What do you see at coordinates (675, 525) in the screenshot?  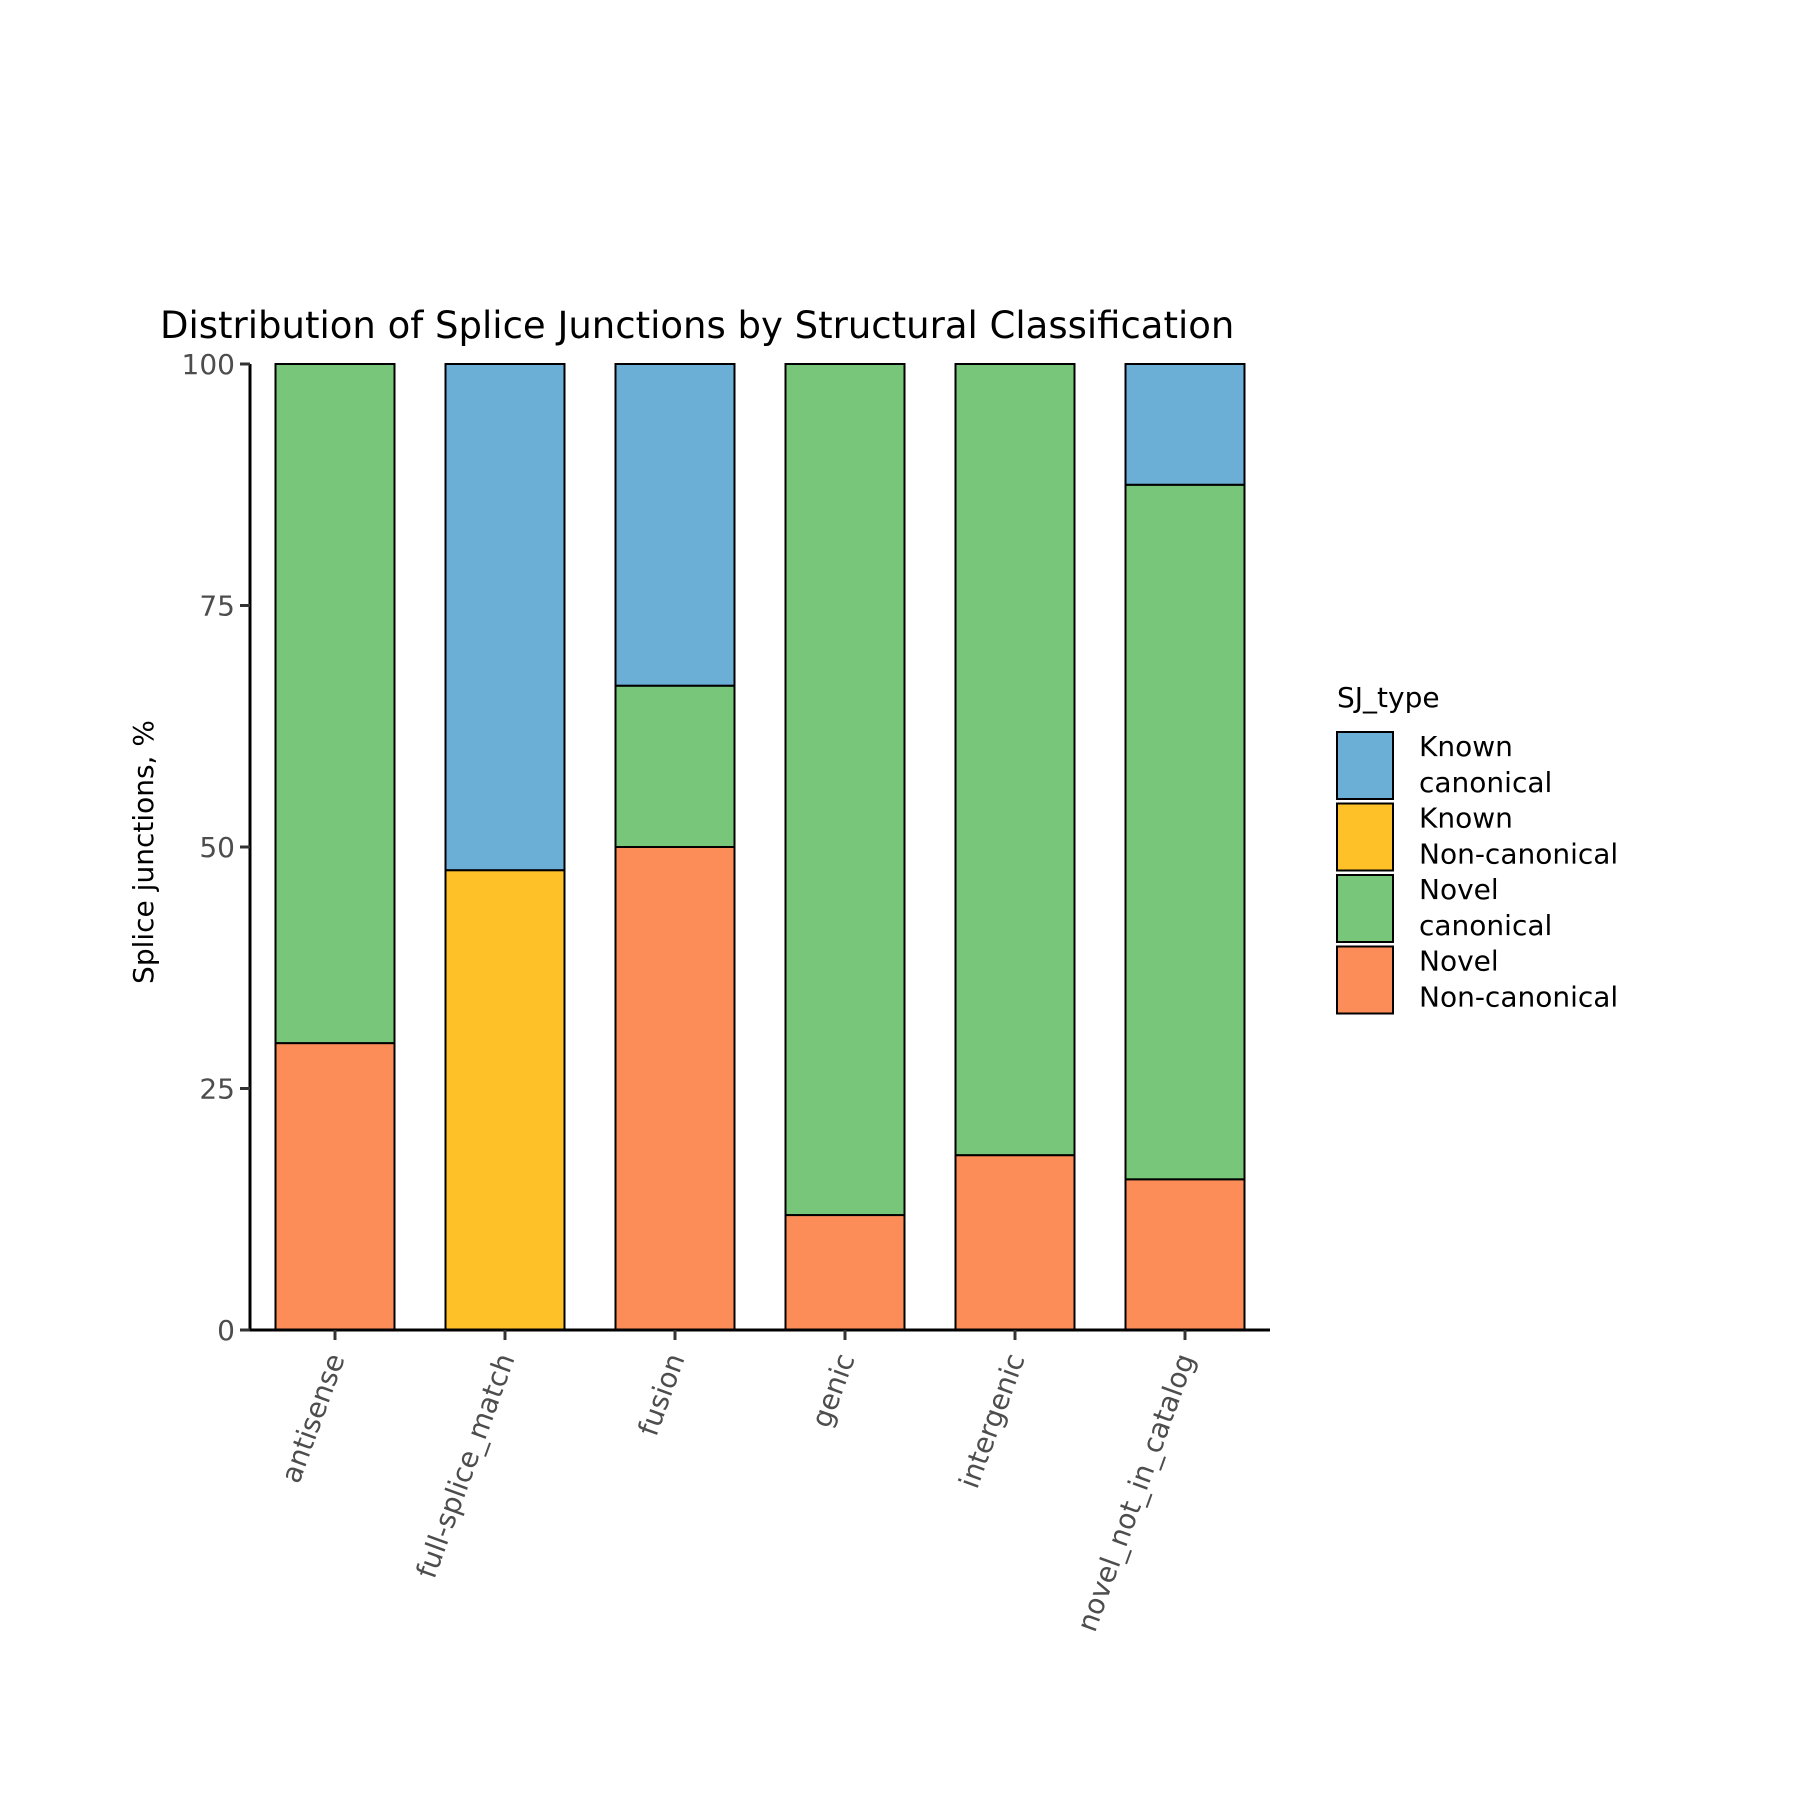 I see `bar-fusion-known-canonical` at bounding box center [675, 525].